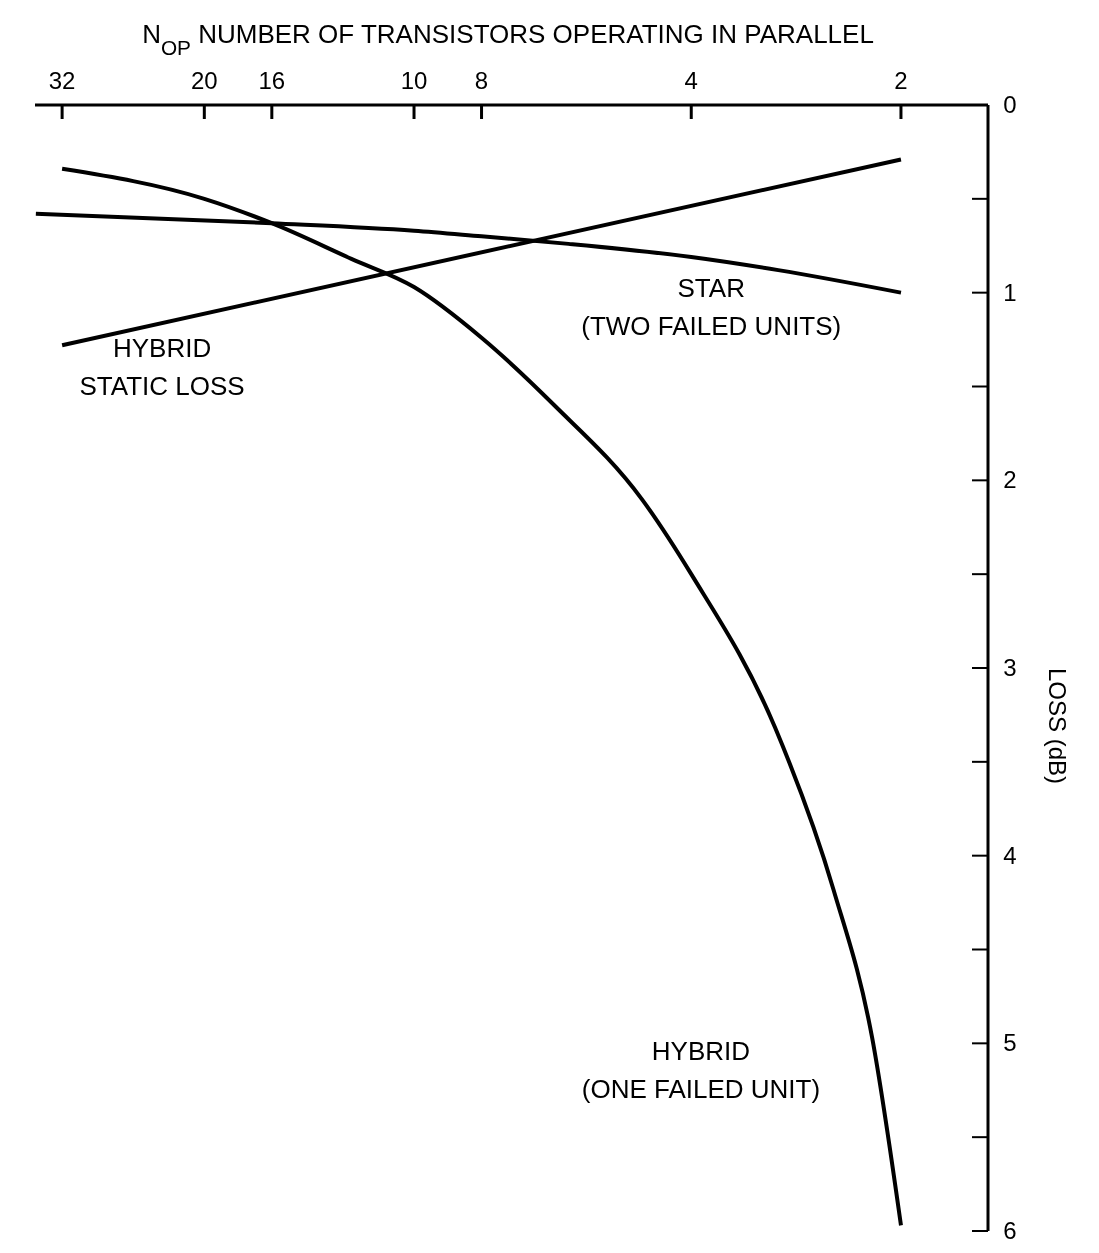 This screenshot has width=1099, height=1253. What do you see at coordinates (414, 80) in the screenshot?
I see `x-tick-label: 10` at bounding box center [414, 80].